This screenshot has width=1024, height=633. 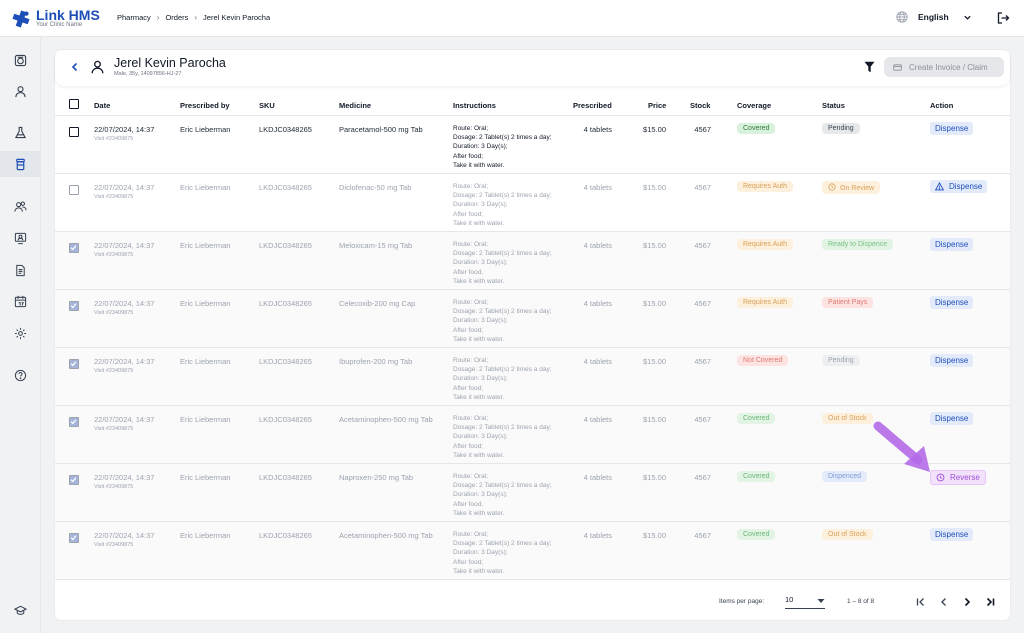 I want to click on column-header-instructions: Instructions, so click(x=474, y=105).